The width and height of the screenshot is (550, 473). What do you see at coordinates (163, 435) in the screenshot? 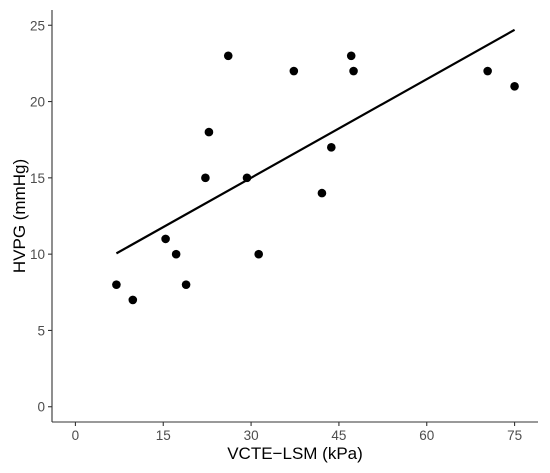
I see `x-tick-label: 15` at bounding box center [163, 435].